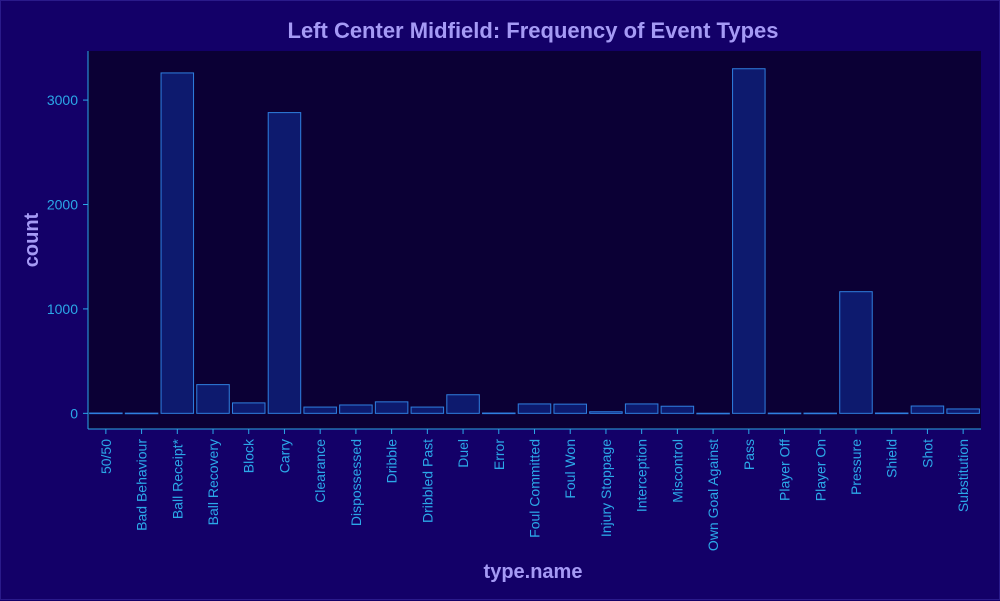  What do you see at coordinates (927, 453) in the screenshot?
I see `x-tick-label: Shot` at bounding box center [927, 453].